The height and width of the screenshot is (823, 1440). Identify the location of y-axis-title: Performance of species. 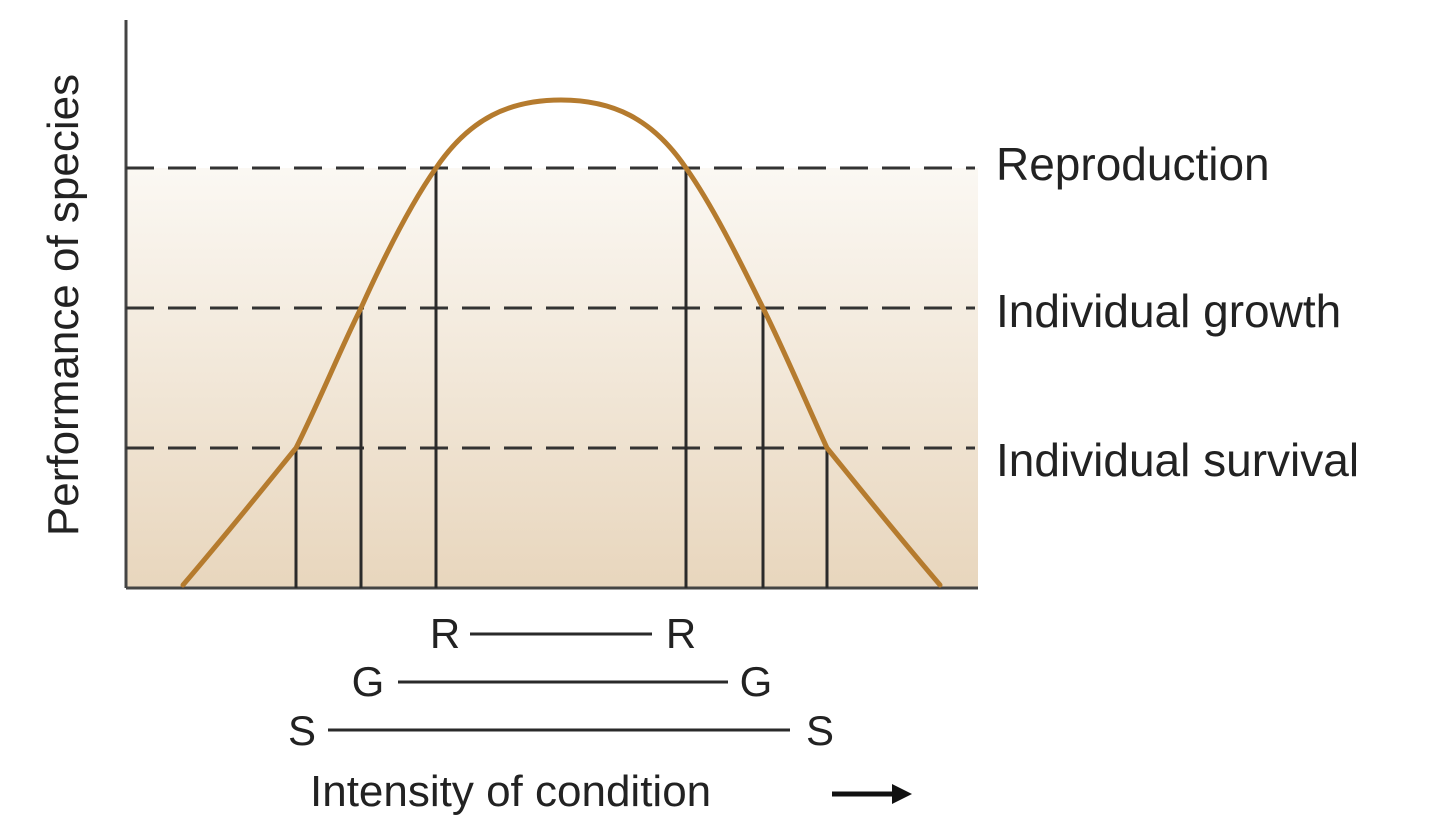
(63, 305).